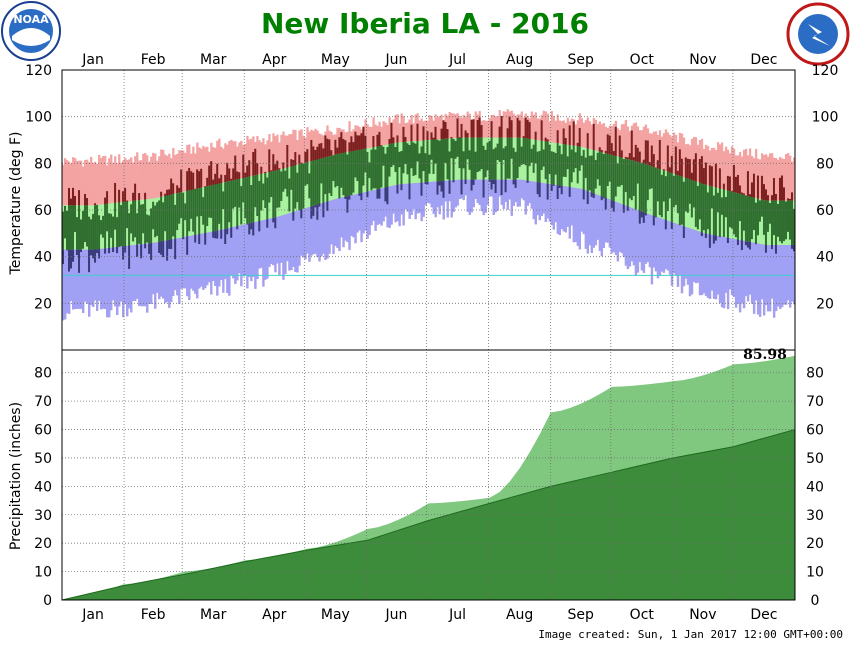  Describe the element at coordinates (455, 159) in the screenshot. I see `normal-range-bar` at that location.